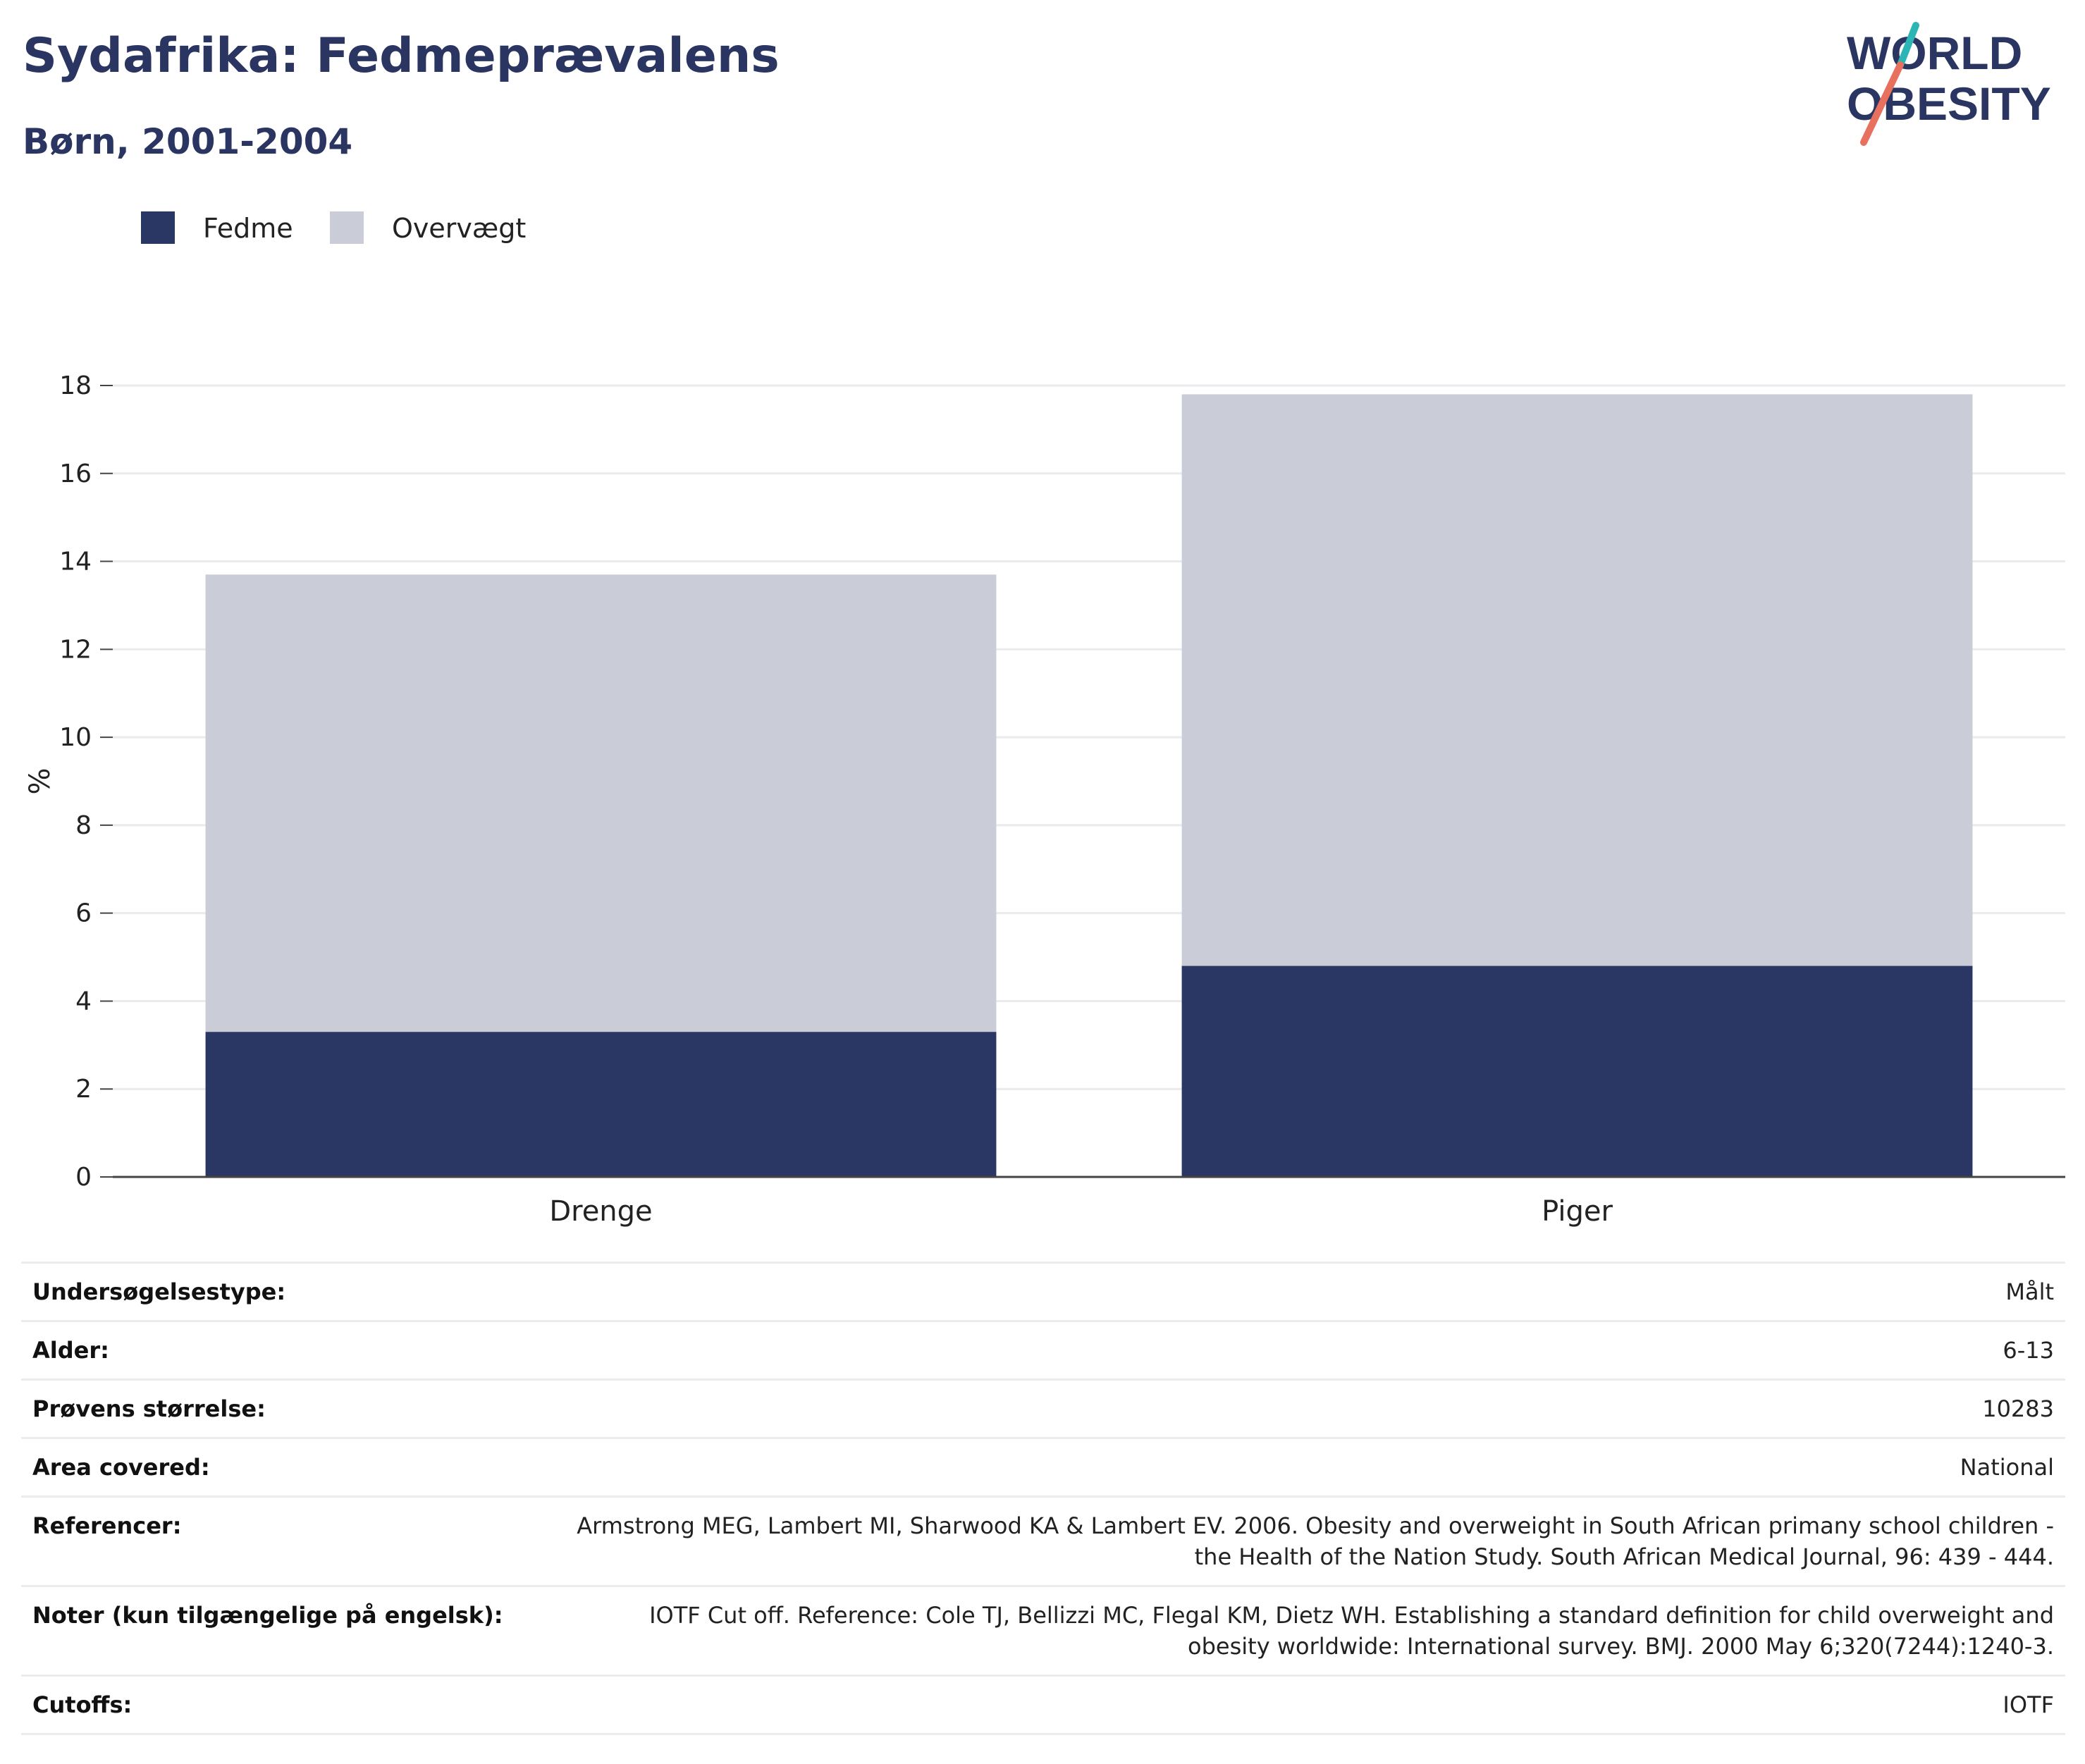 This screenshot has height=1764, width=2085. I want to click on detail-label: Referencer:, so click(286, 1541).